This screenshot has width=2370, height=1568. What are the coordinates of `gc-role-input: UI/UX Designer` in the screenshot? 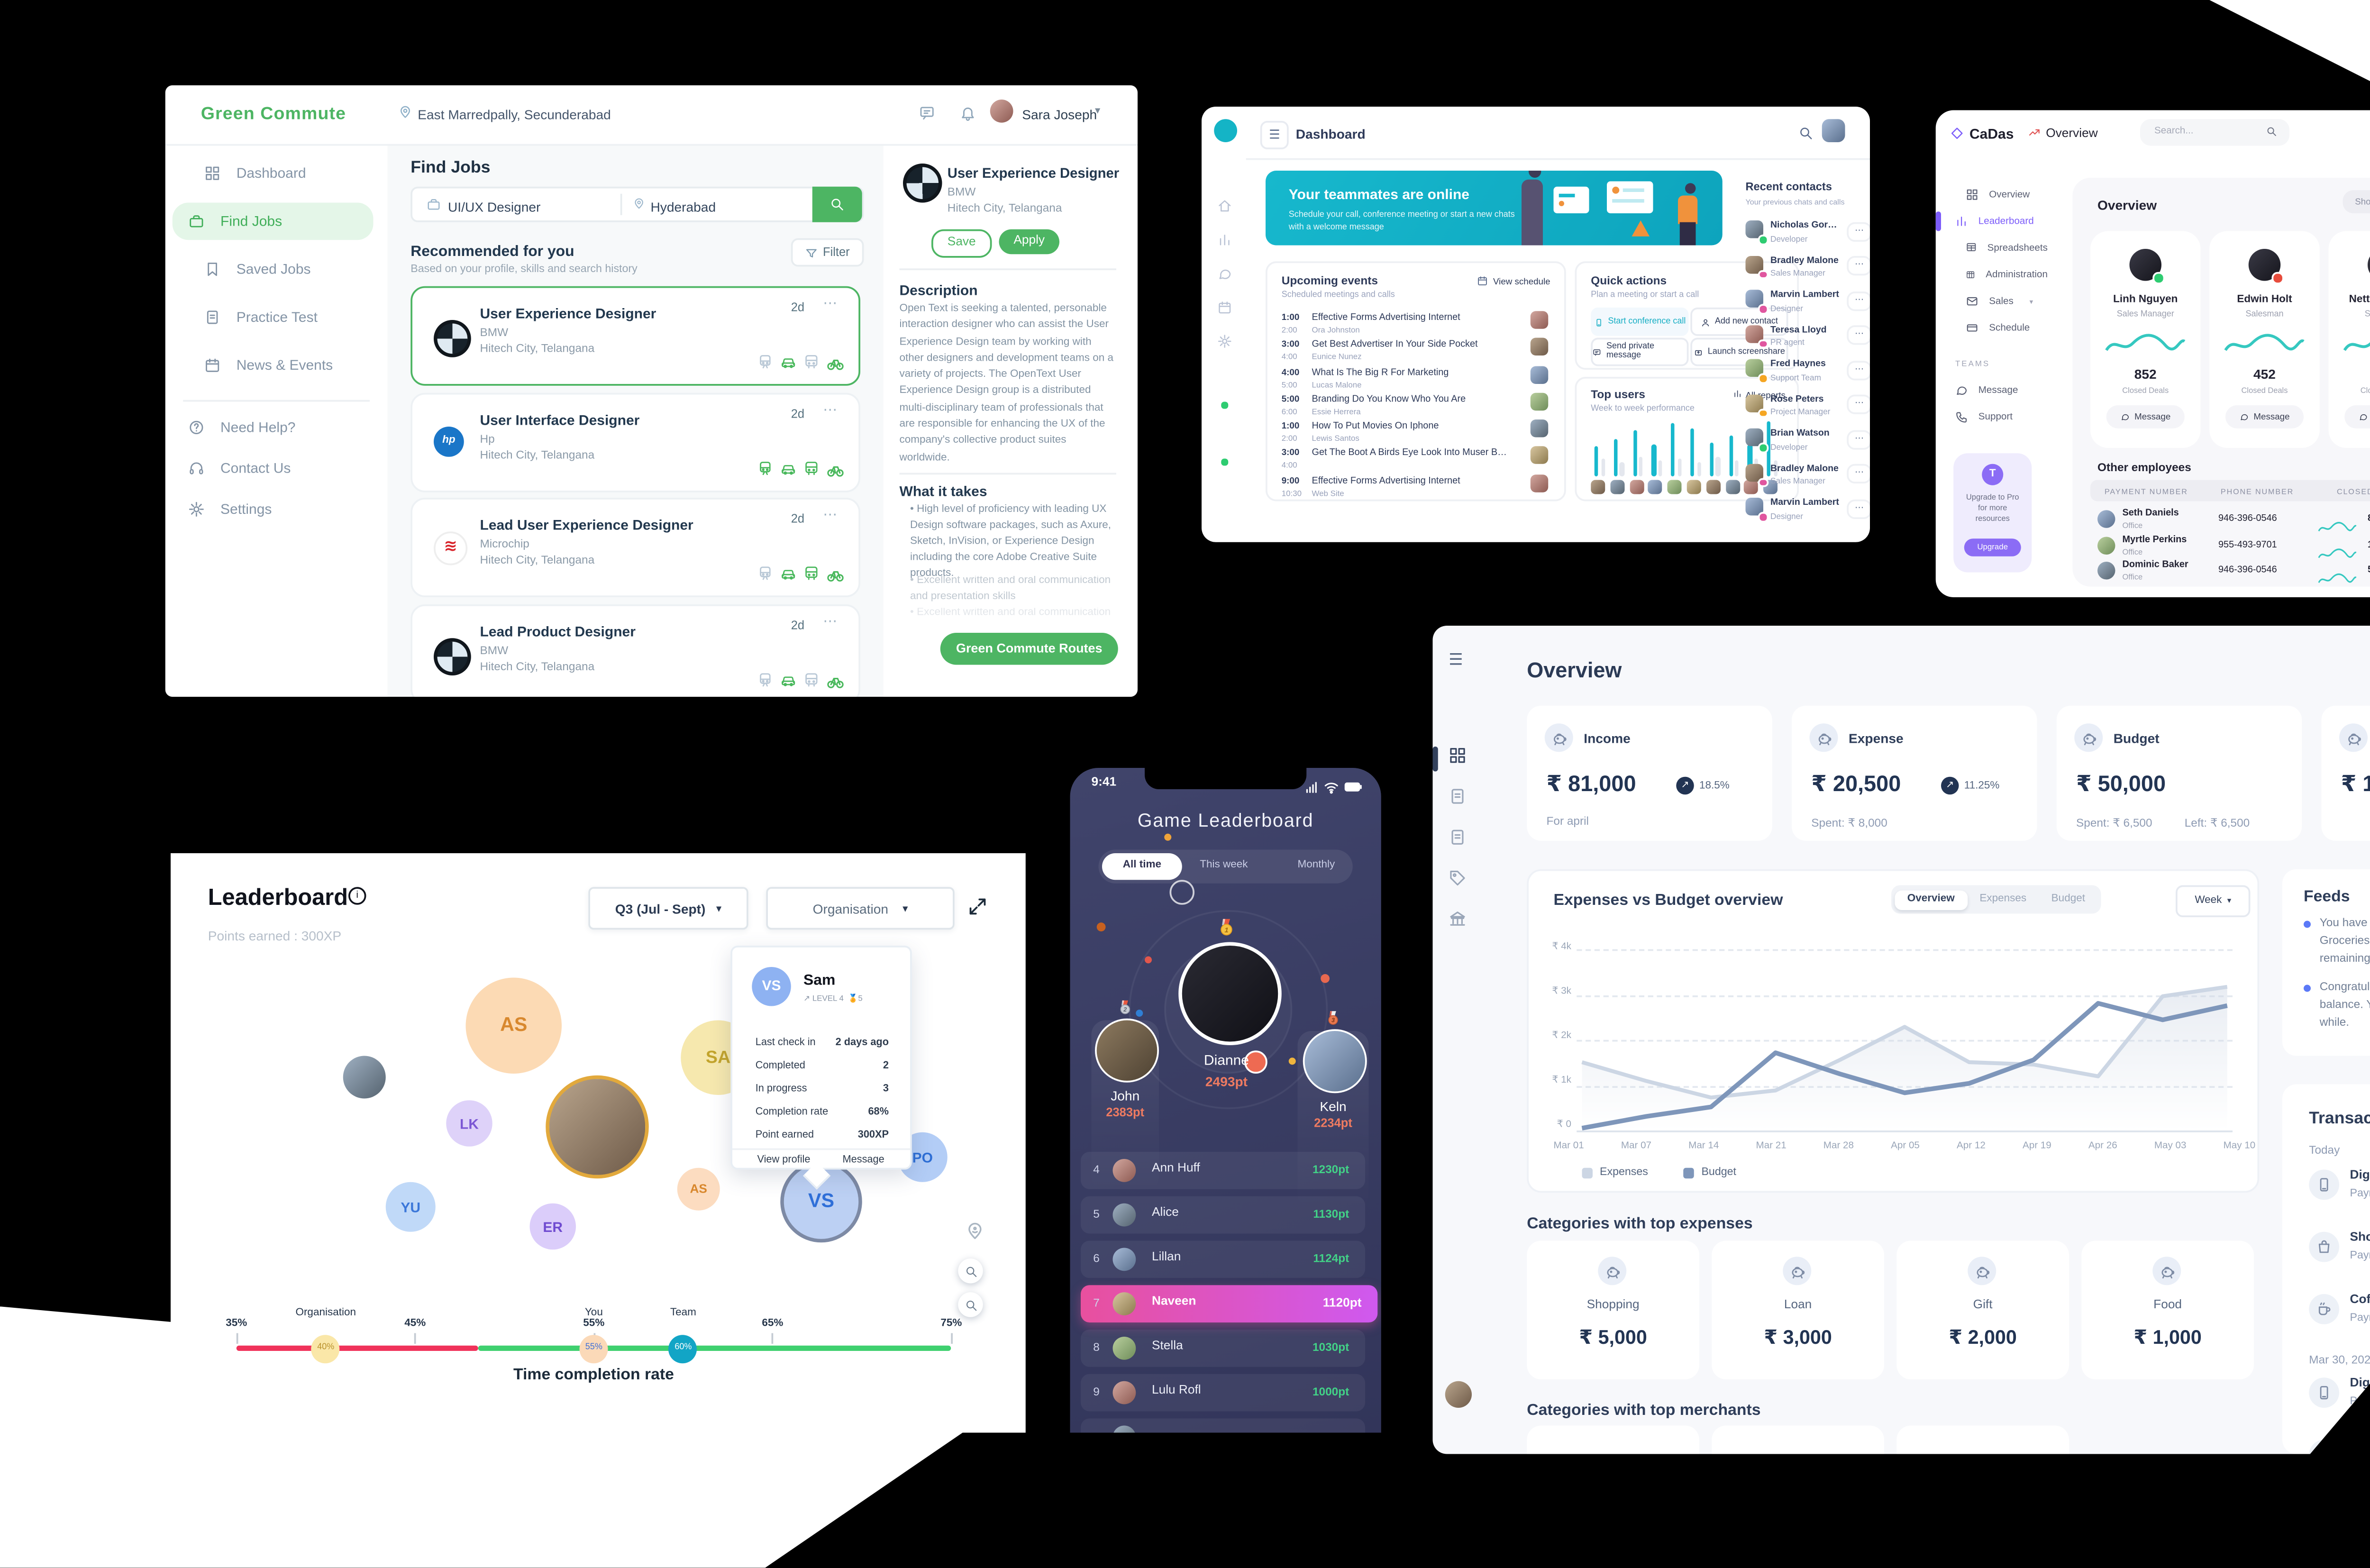 It's located at (494, 206).